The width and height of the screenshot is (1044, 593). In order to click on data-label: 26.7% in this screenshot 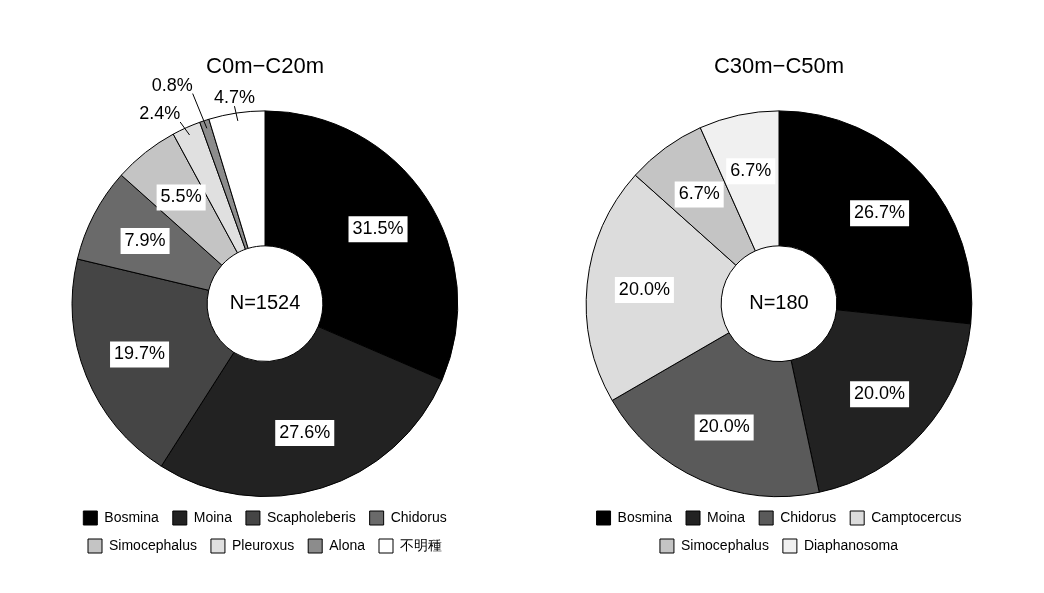, I will do `click(880, 212)`.